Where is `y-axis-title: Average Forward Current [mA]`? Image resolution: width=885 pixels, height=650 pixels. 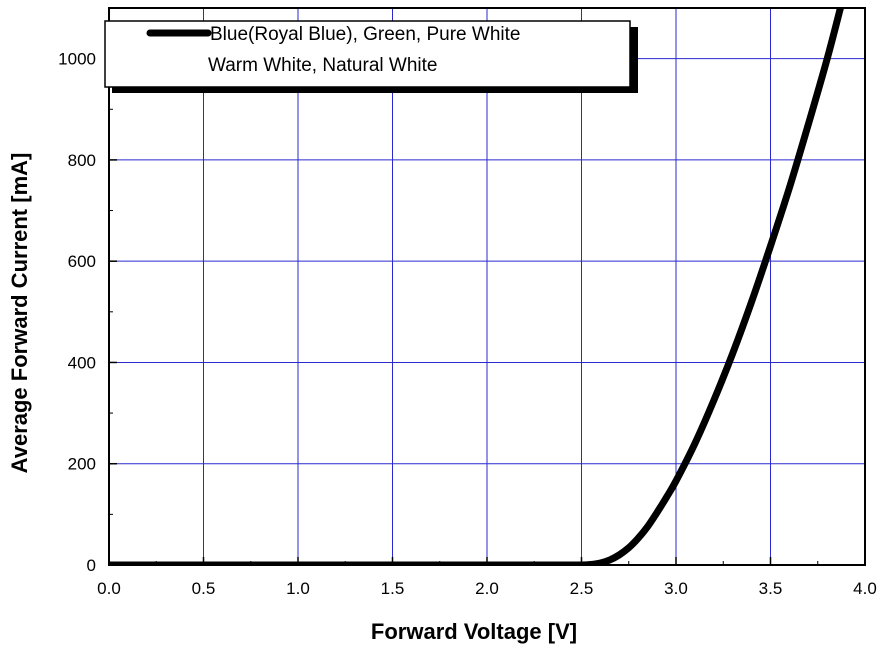
y-axis-title: Average Forward Current [mA] is located at coordinates (19, 313).